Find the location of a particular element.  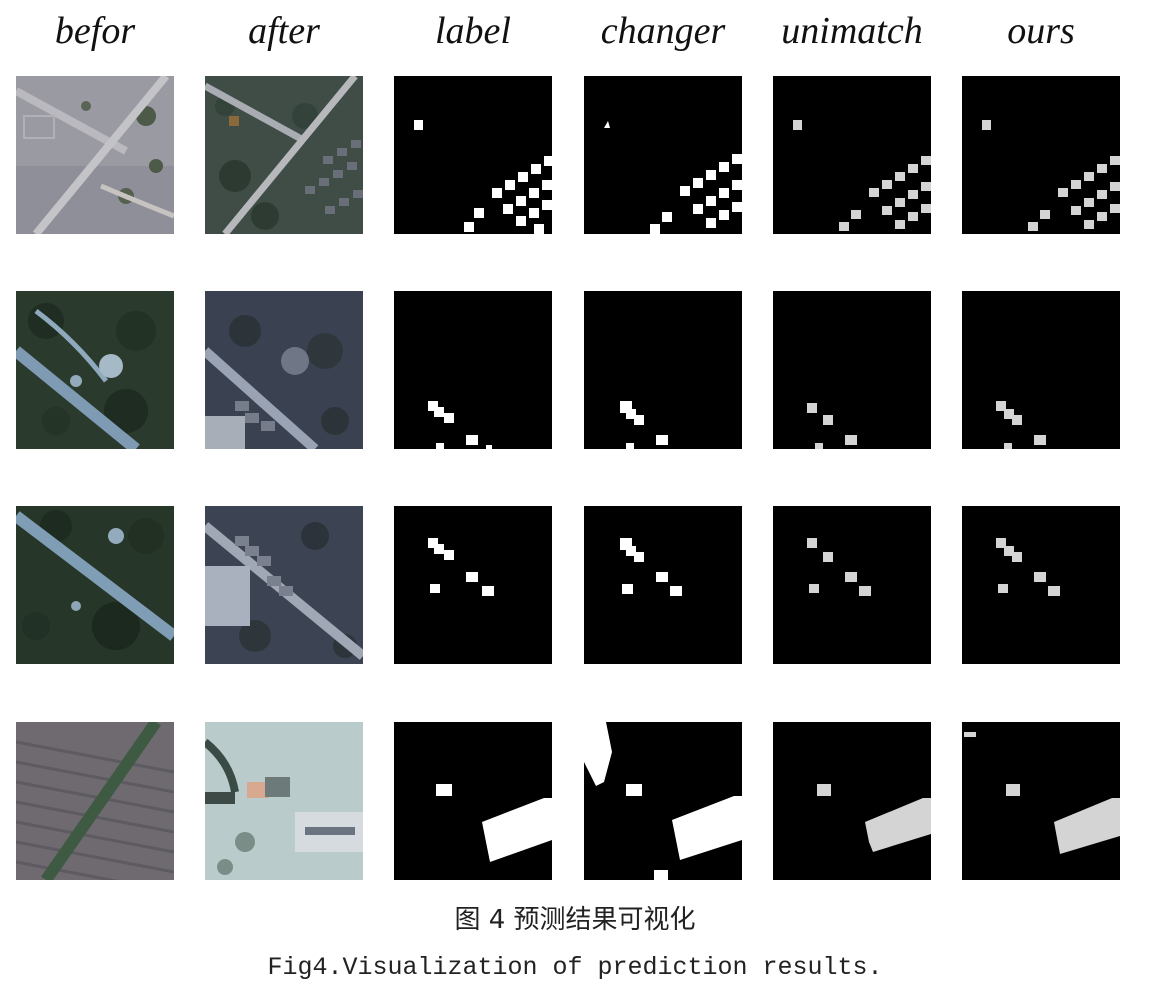

column-header: befor after label changer unimatch ours is located at coordinates (575, 32).